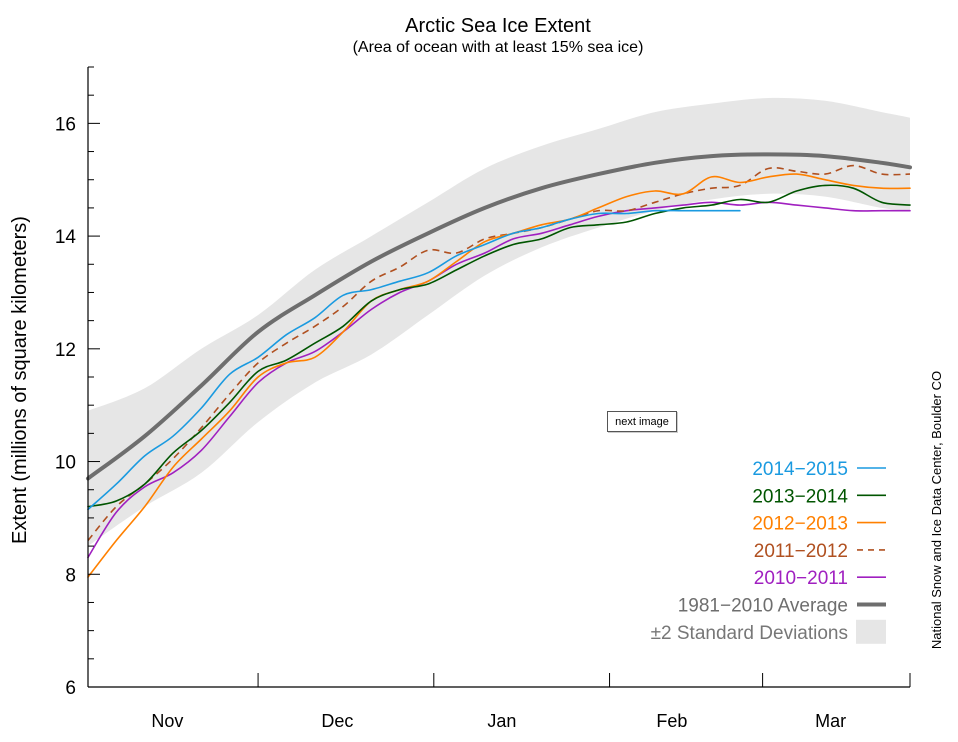 The height and width of the screenshot is (742, 958). What do you see at coordinates (871, 631) in the screenshot?
I see `legend-swatch-band` at bounding box center [871, 631].